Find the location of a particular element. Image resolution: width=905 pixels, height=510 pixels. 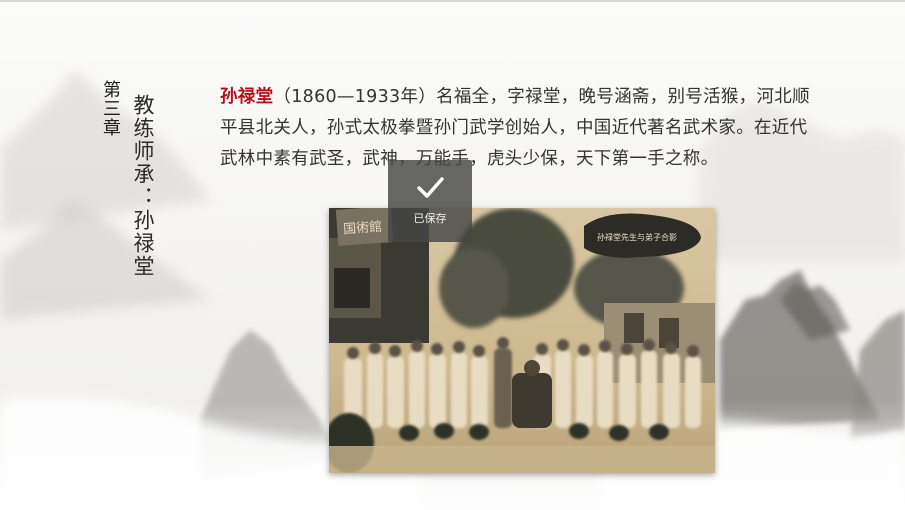

check-icon is located at coordinates (430, 187).